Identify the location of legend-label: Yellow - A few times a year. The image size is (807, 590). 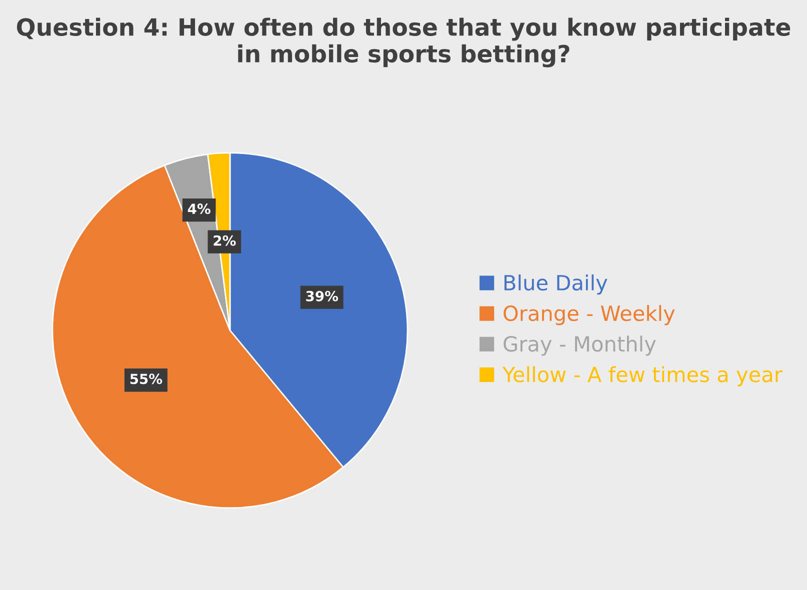
(642, 376).